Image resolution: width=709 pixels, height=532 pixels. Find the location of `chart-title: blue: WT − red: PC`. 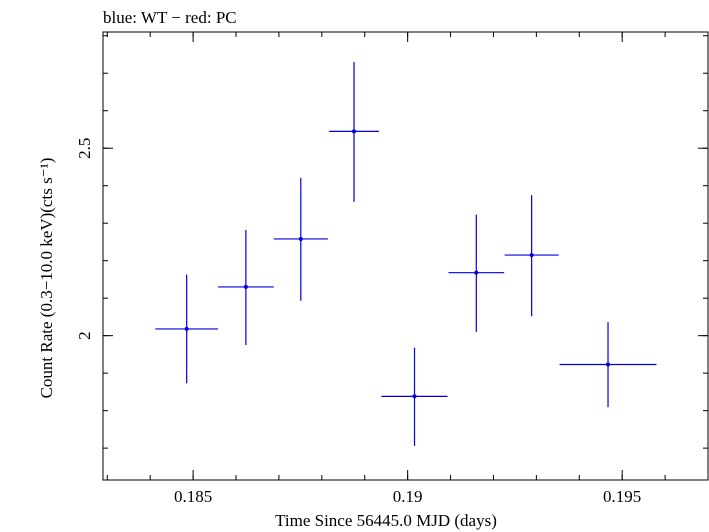

chart-title: blue: WT − red: PC is located at coordinates (170, 17).